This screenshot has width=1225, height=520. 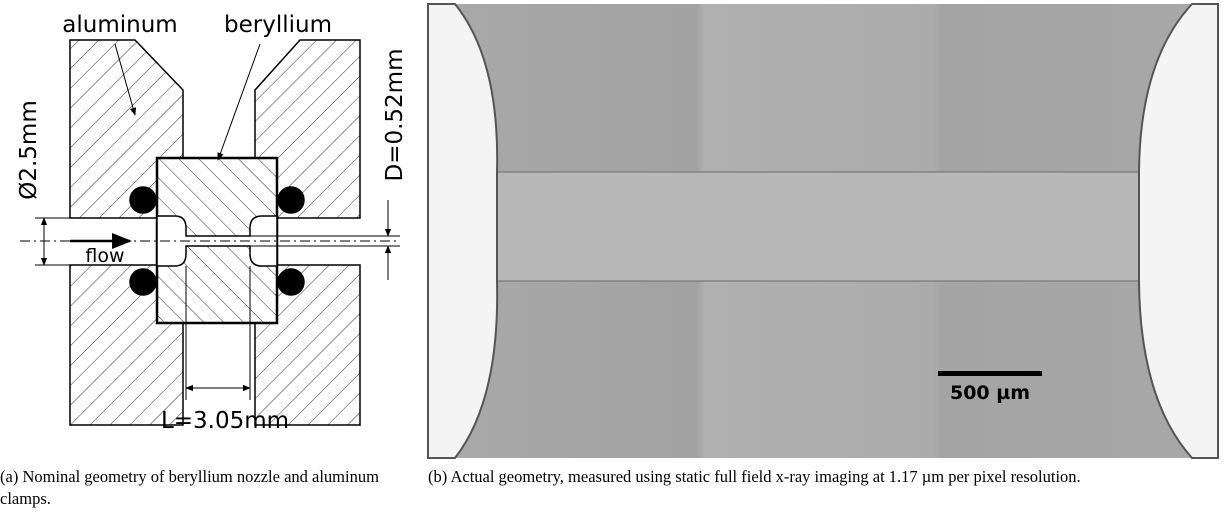 I want to click on label-bore: D=0.52mm, so click(x=395, y=114).